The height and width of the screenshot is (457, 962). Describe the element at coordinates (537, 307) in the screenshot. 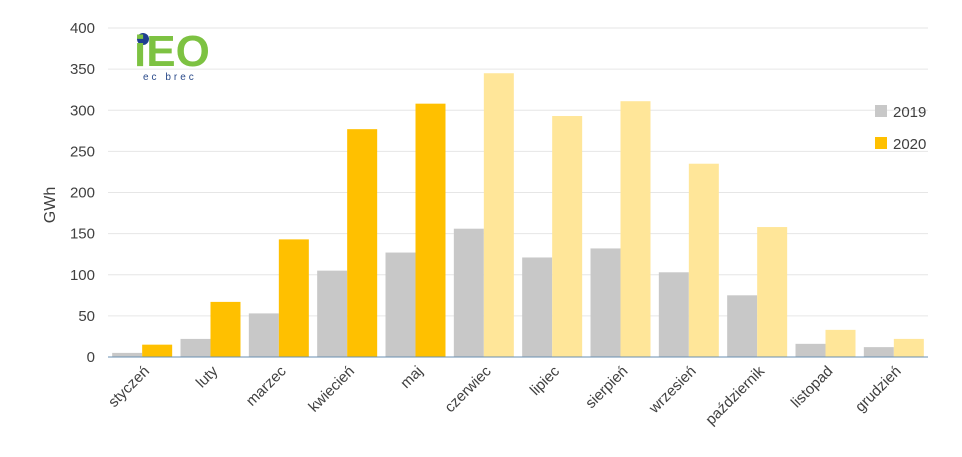

I see `bar-2019-lipiec` at that location.